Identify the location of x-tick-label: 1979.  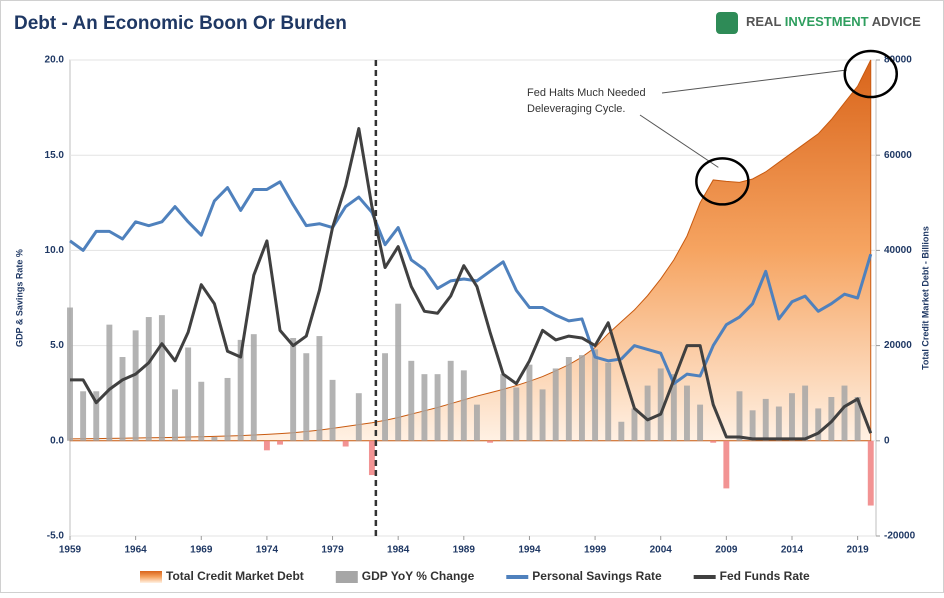
(332, 550).